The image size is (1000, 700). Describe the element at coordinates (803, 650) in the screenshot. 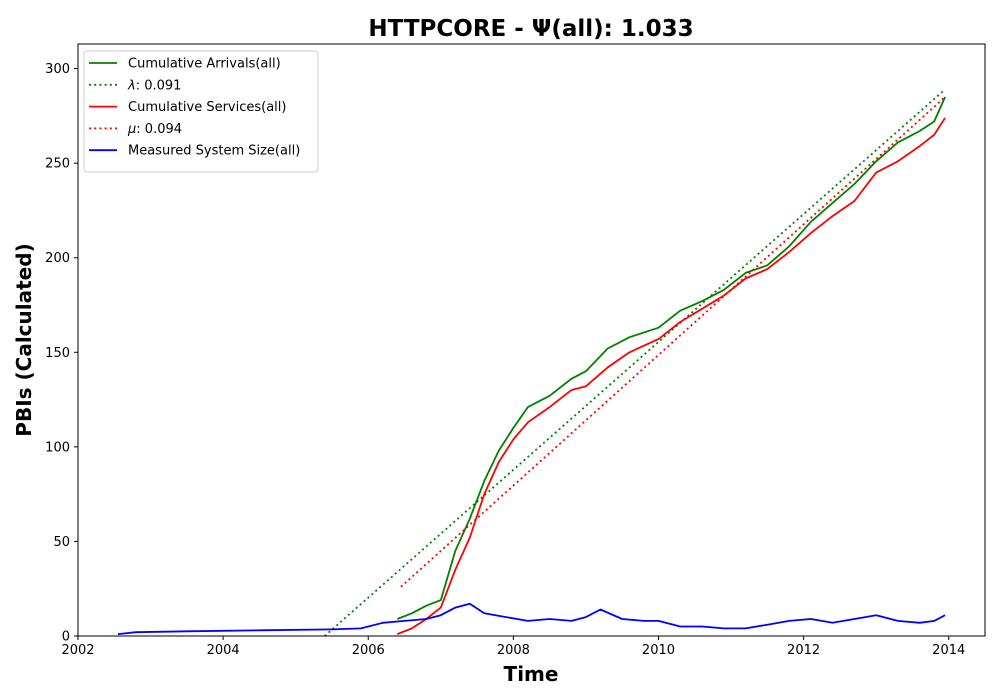

I see `x-tick-label: 2012` at that location.